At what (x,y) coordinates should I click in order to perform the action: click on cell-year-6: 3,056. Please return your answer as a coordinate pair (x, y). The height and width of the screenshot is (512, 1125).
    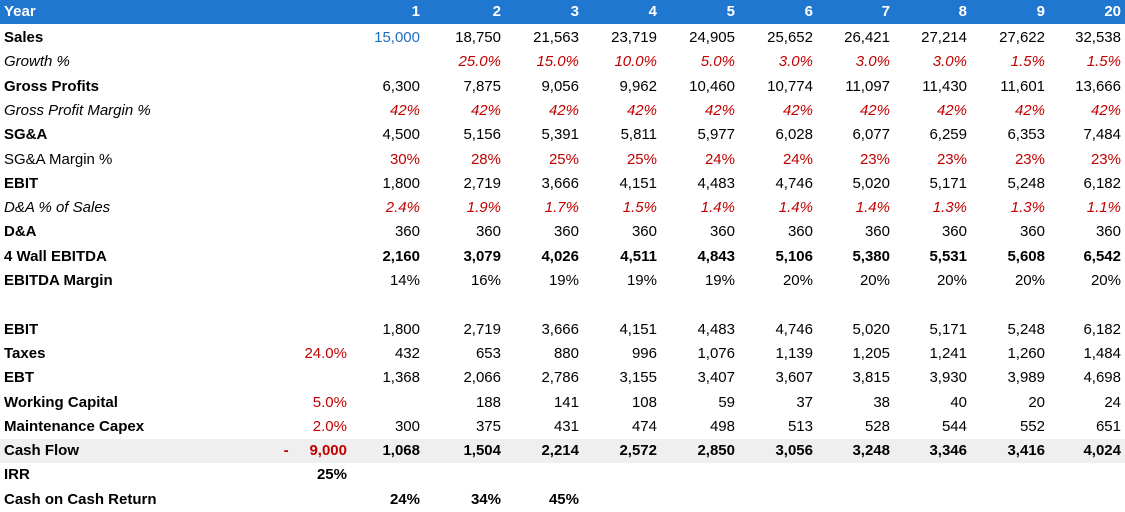
    Looking at the image, I should click on (794, 451).